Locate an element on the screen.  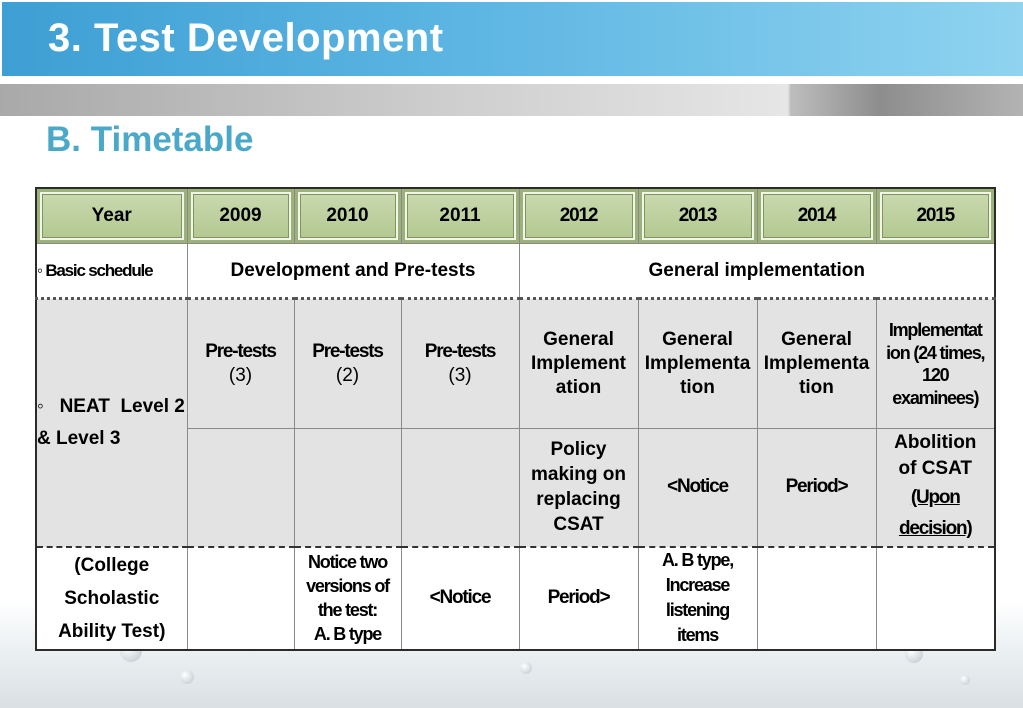
header-2012: 2012 is located at coordinates (578, 215).